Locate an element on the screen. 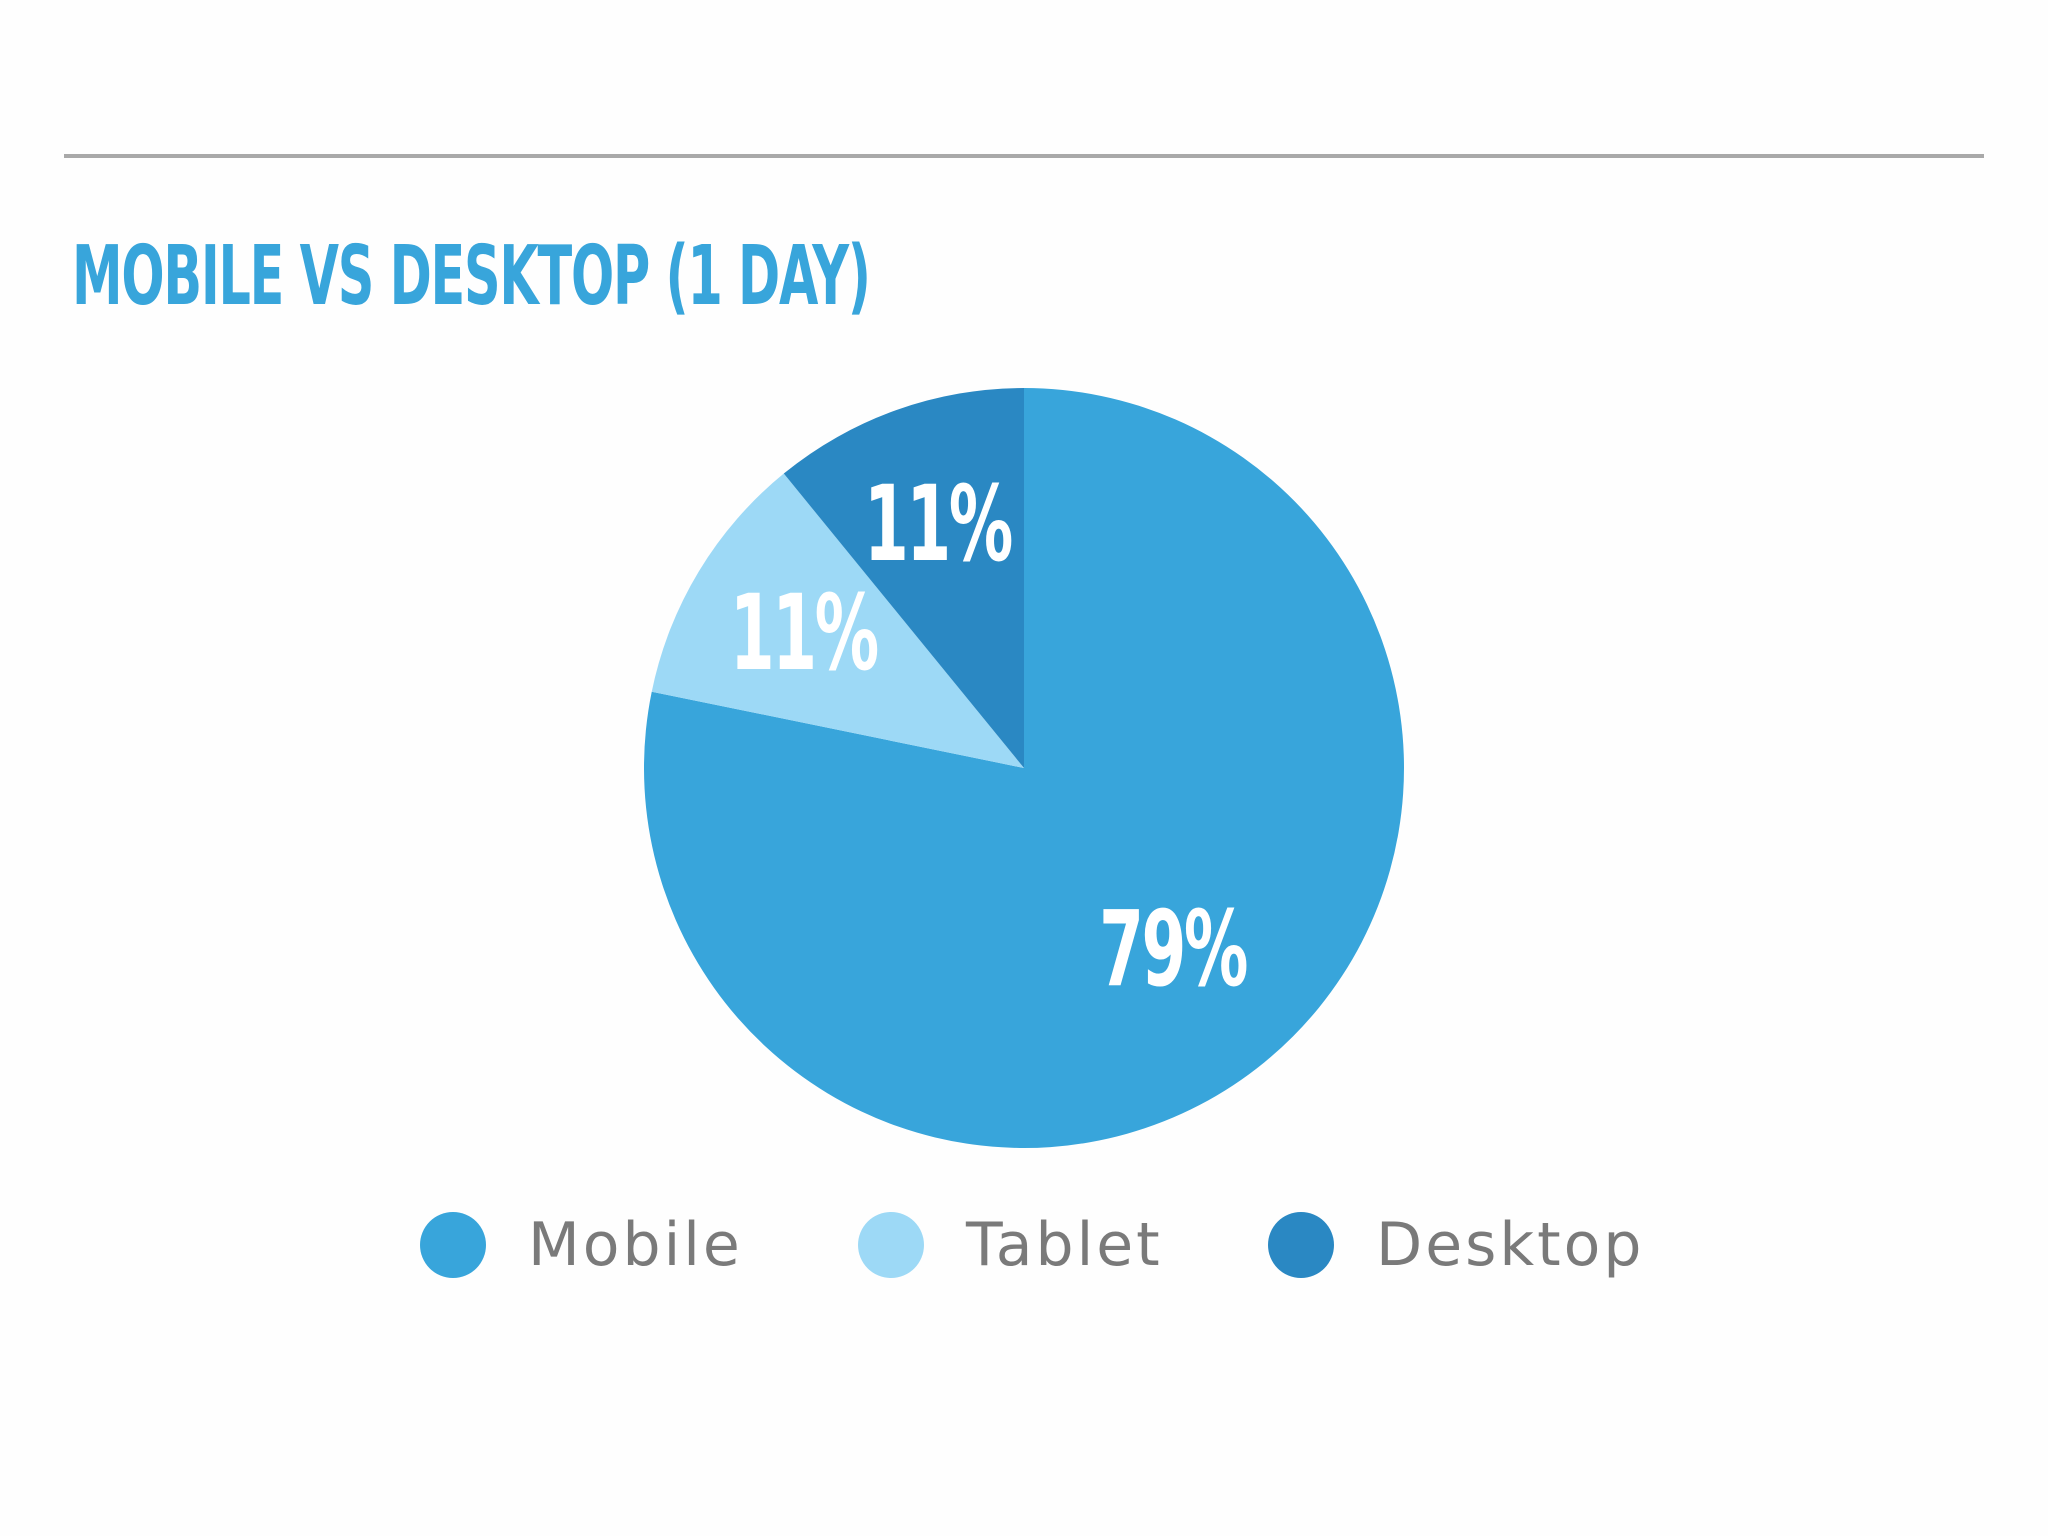 The height and width of the screenshot is (1536, 2048). legend-swatch-desktop is located at coordinates (1301, 1245).